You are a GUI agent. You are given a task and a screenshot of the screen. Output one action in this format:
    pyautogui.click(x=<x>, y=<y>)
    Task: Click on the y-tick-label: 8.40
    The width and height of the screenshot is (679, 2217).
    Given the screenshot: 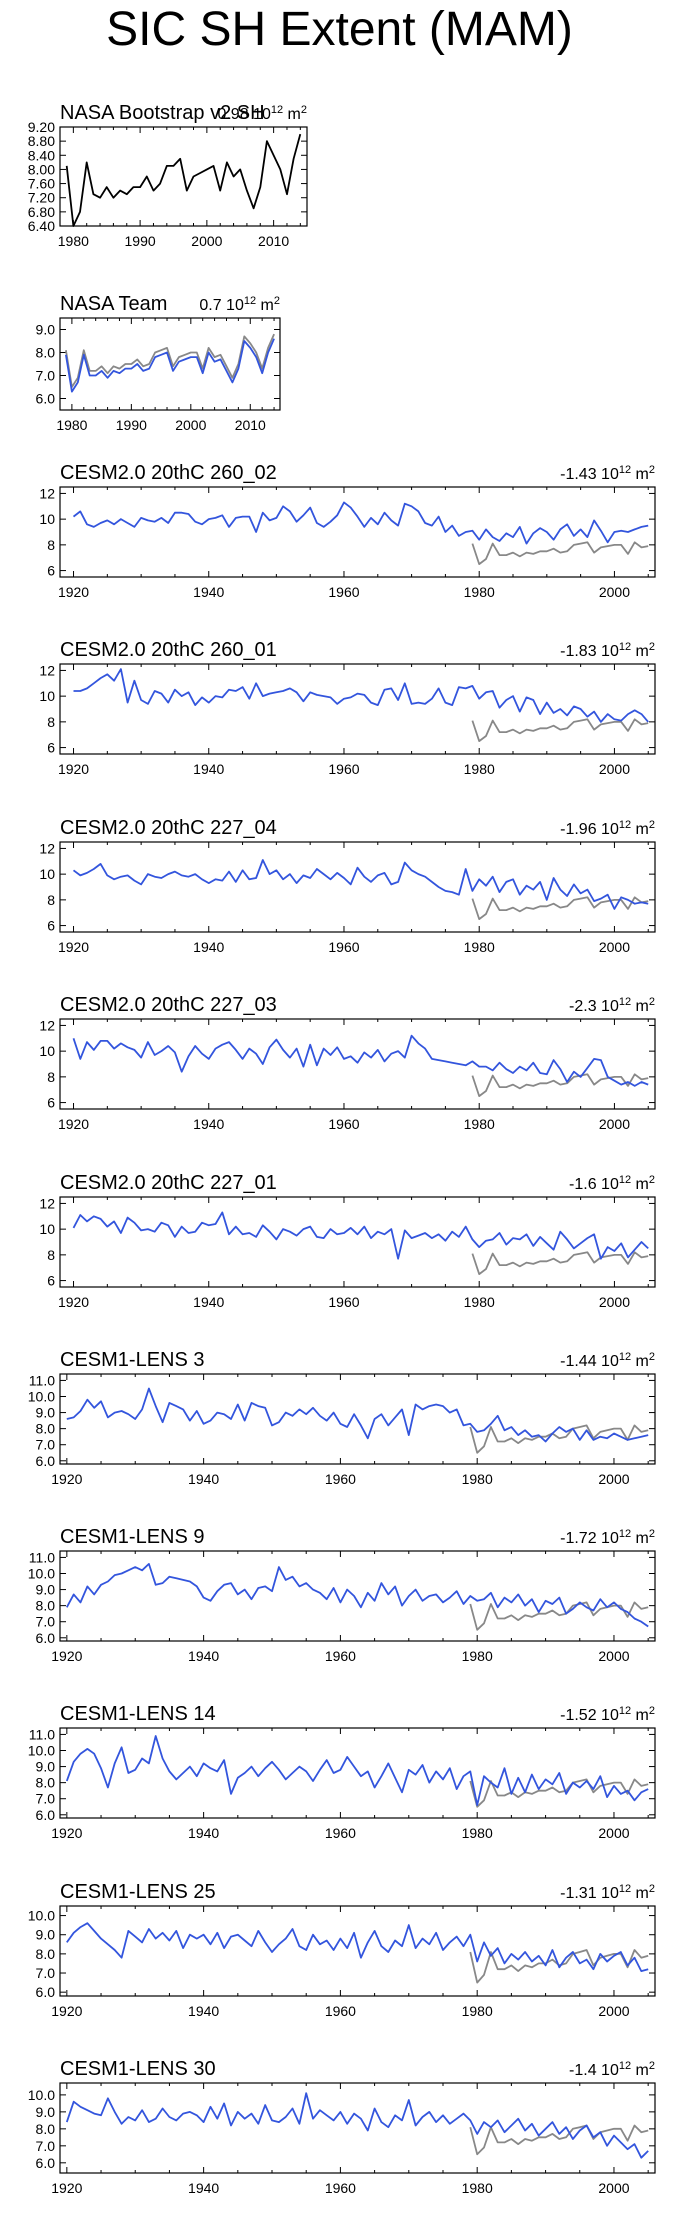 What is the action you would take?
    pyautogui.click(x=41, y=155)
    